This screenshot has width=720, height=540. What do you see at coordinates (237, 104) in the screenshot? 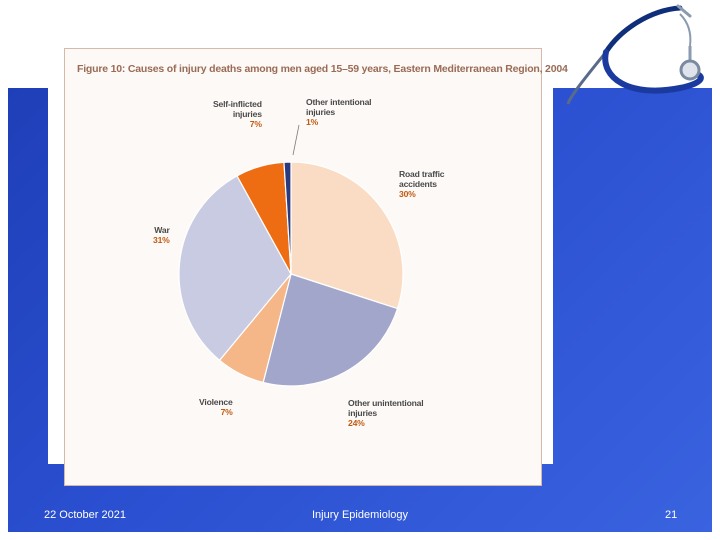
I see `slice-label-text: Self-inflicted` at bounding box center [237, 104].